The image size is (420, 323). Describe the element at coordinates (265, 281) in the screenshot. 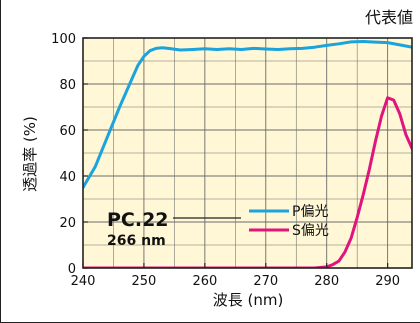

I see `x-tick-label: 270` at that location.